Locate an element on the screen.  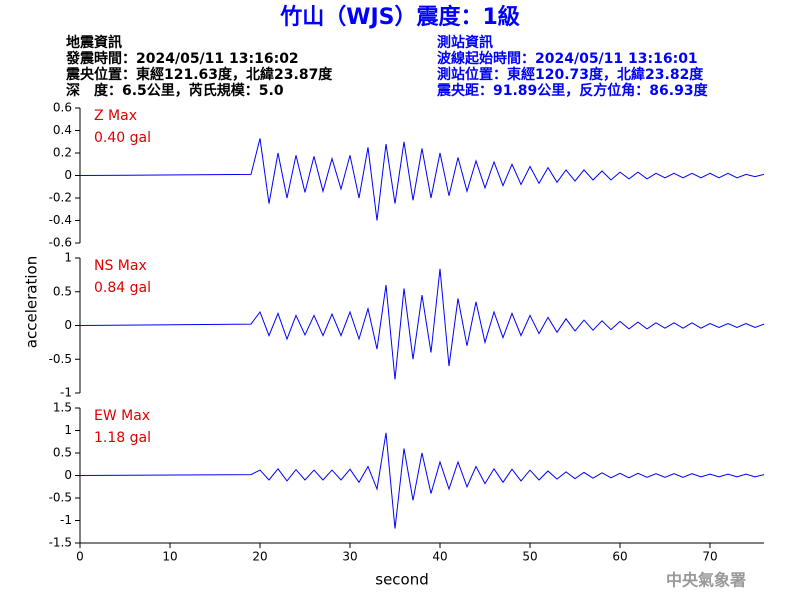
y-tick-label: -0.4 is located at coordinates (60, 220).